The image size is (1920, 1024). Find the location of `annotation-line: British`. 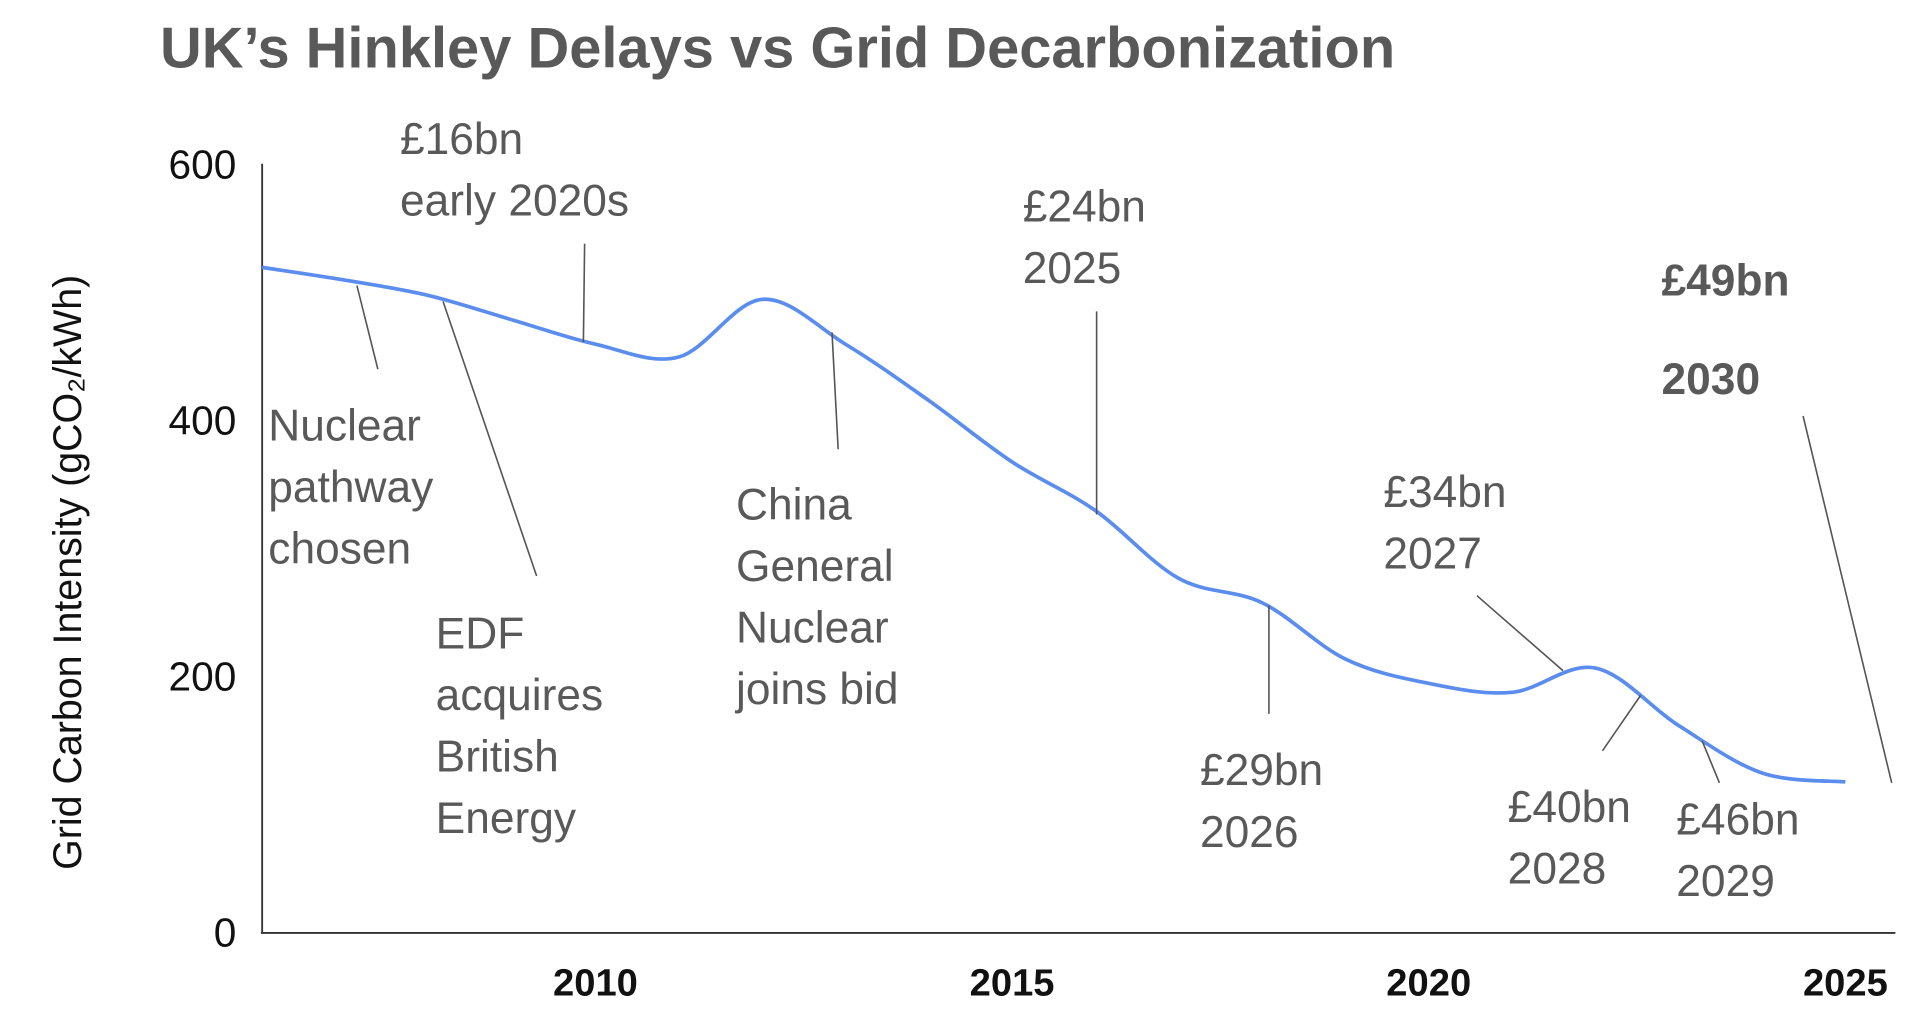

annotation-line: British is located at coordinates (497, 757).